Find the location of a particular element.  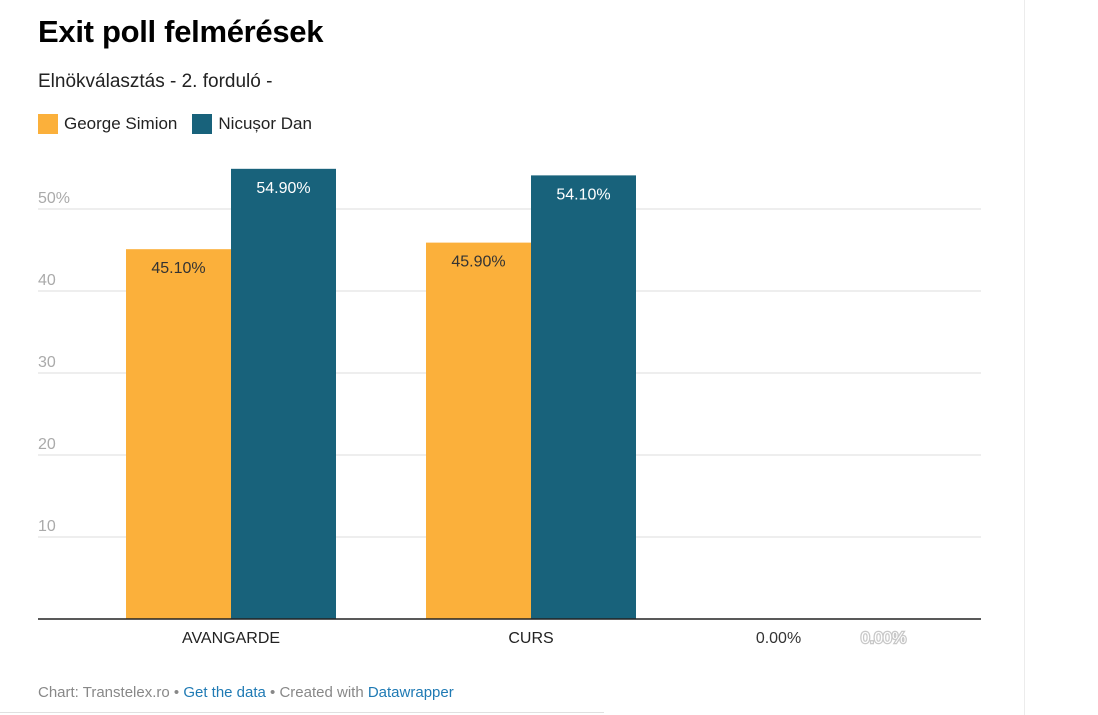

footer-created-with: • Created with is located at coordinates (316, 692).